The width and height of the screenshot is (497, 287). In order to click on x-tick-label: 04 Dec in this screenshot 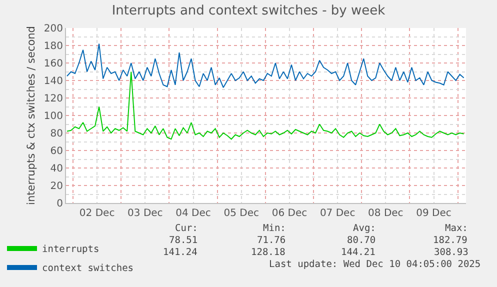, I will do `click(193, 213)`.